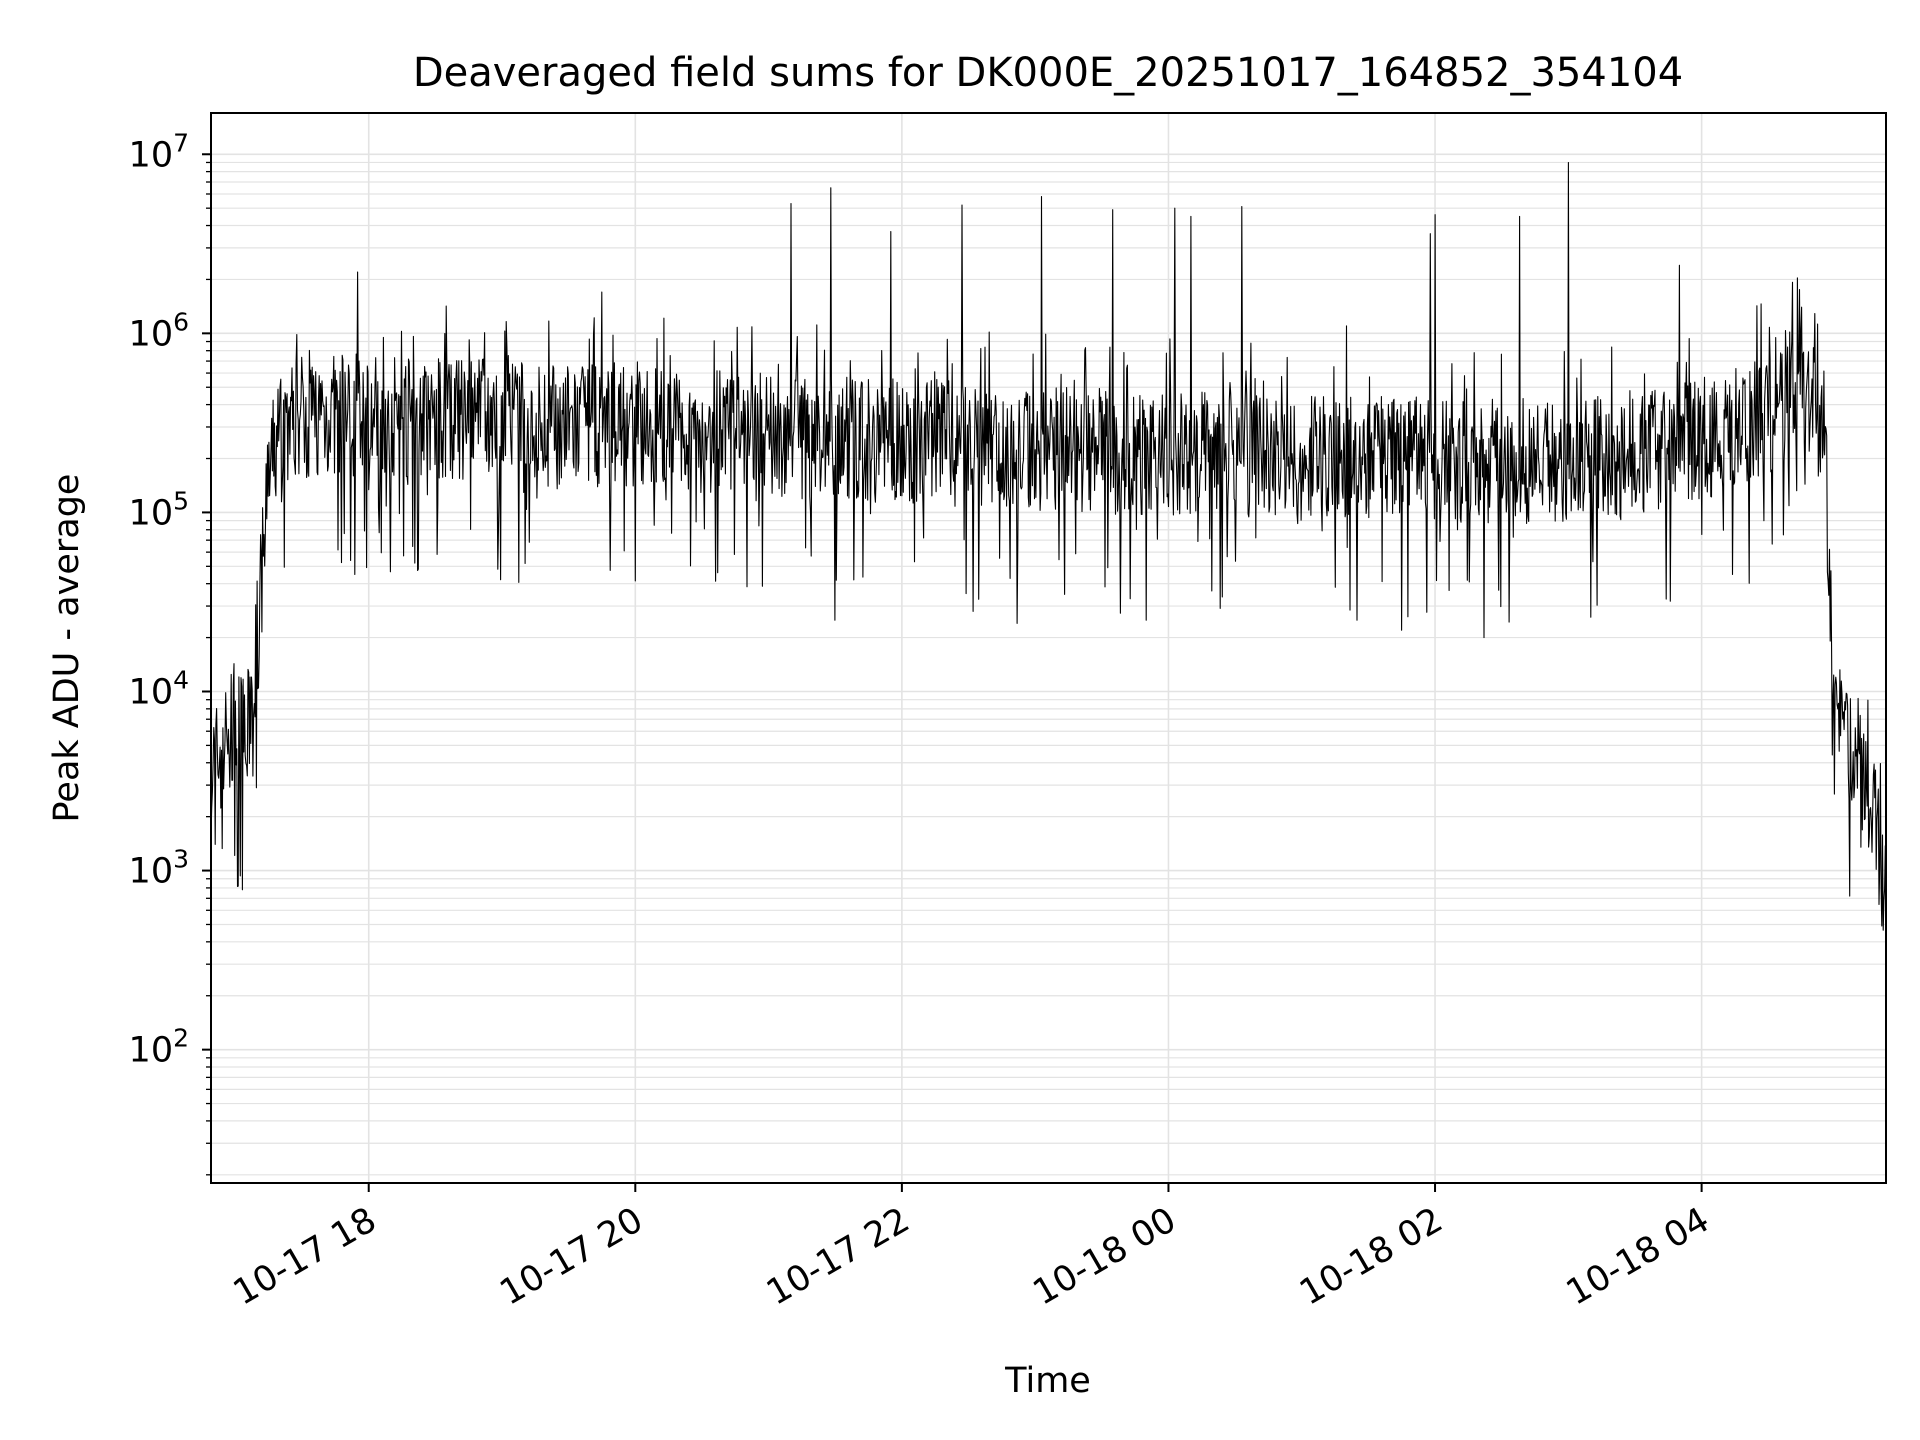  Describe the element at coordinates (159, 868) in the screenshot. I see `y-tick-label: 10³` at that location.